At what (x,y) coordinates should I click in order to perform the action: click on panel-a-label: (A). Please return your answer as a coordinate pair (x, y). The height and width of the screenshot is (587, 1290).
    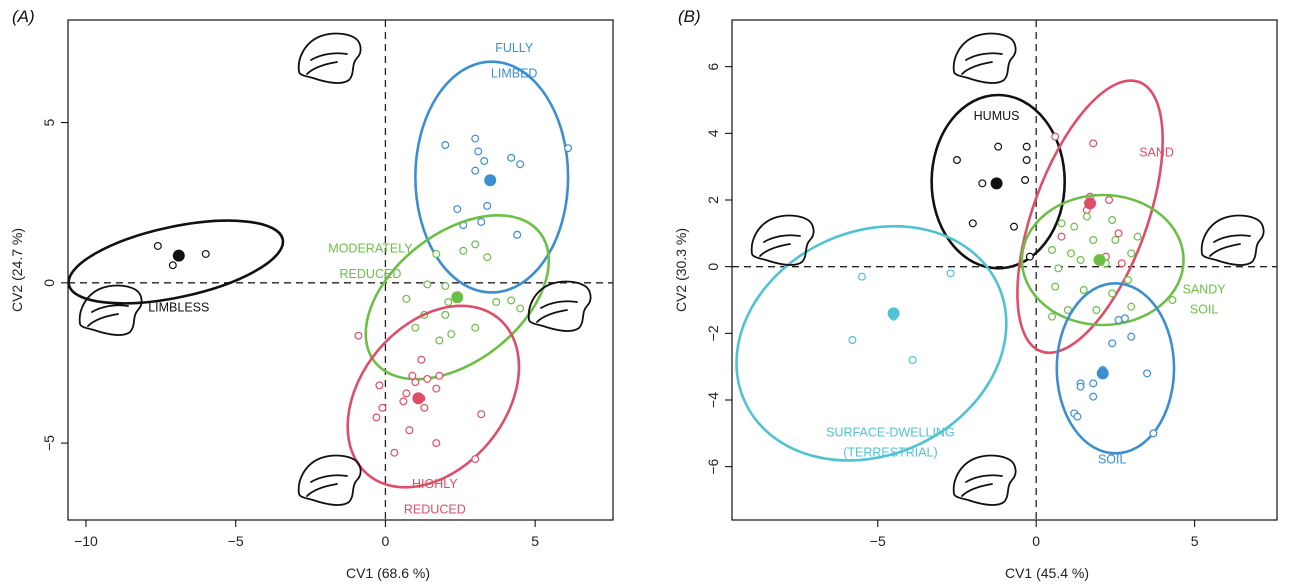
    Looking at the image, I should click on (23, 16).